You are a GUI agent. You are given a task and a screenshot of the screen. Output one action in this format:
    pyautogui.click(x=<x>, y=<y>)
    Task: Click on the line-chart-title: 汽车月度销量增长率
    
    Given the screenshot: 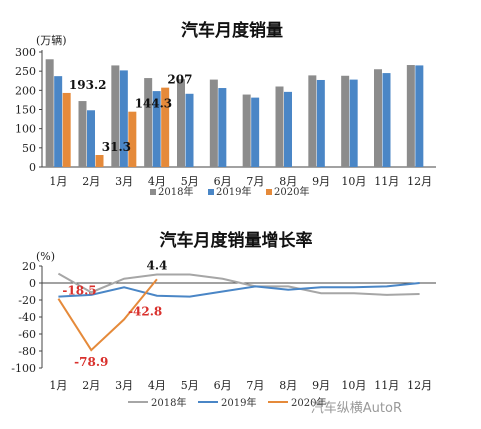 What is the action you would take?
    pyautogui.click(x=236, y=240)
    